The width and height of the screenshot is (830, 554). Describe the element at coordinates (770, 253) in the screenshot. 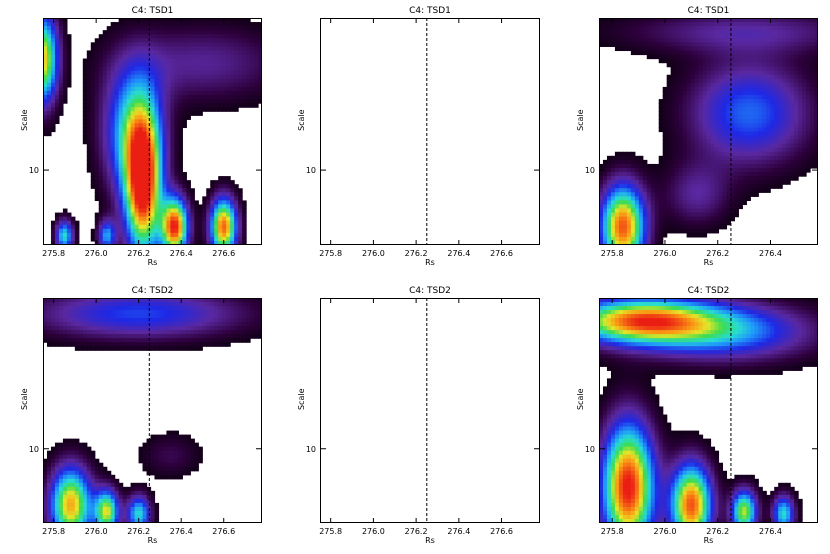

I see `x-tick-label: 276.4` at that location.